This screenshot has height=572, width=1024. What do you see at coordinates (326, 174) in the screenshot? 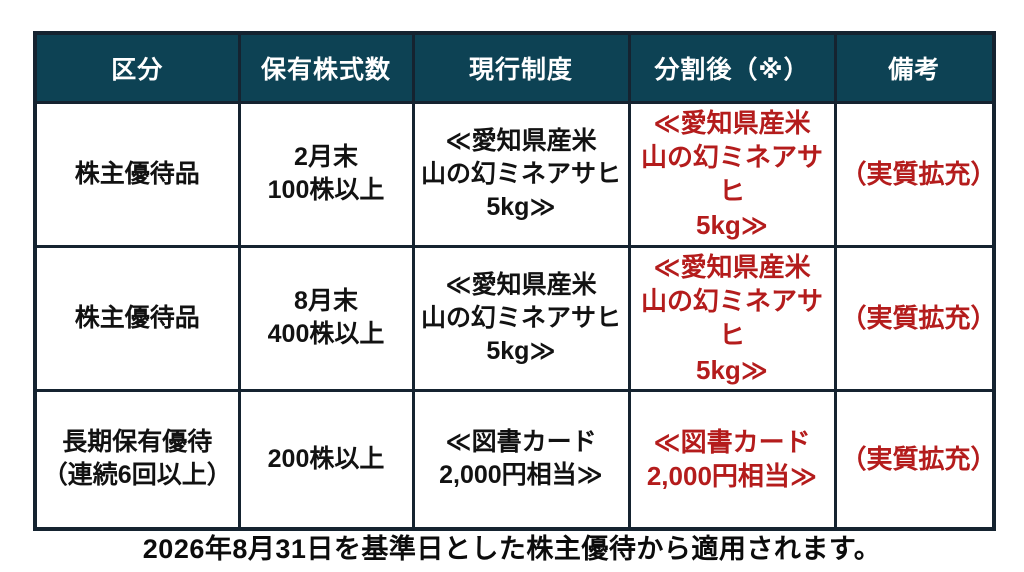
I see `cell-shares: 2月末 100株以上` at bounding box center [326, 174].